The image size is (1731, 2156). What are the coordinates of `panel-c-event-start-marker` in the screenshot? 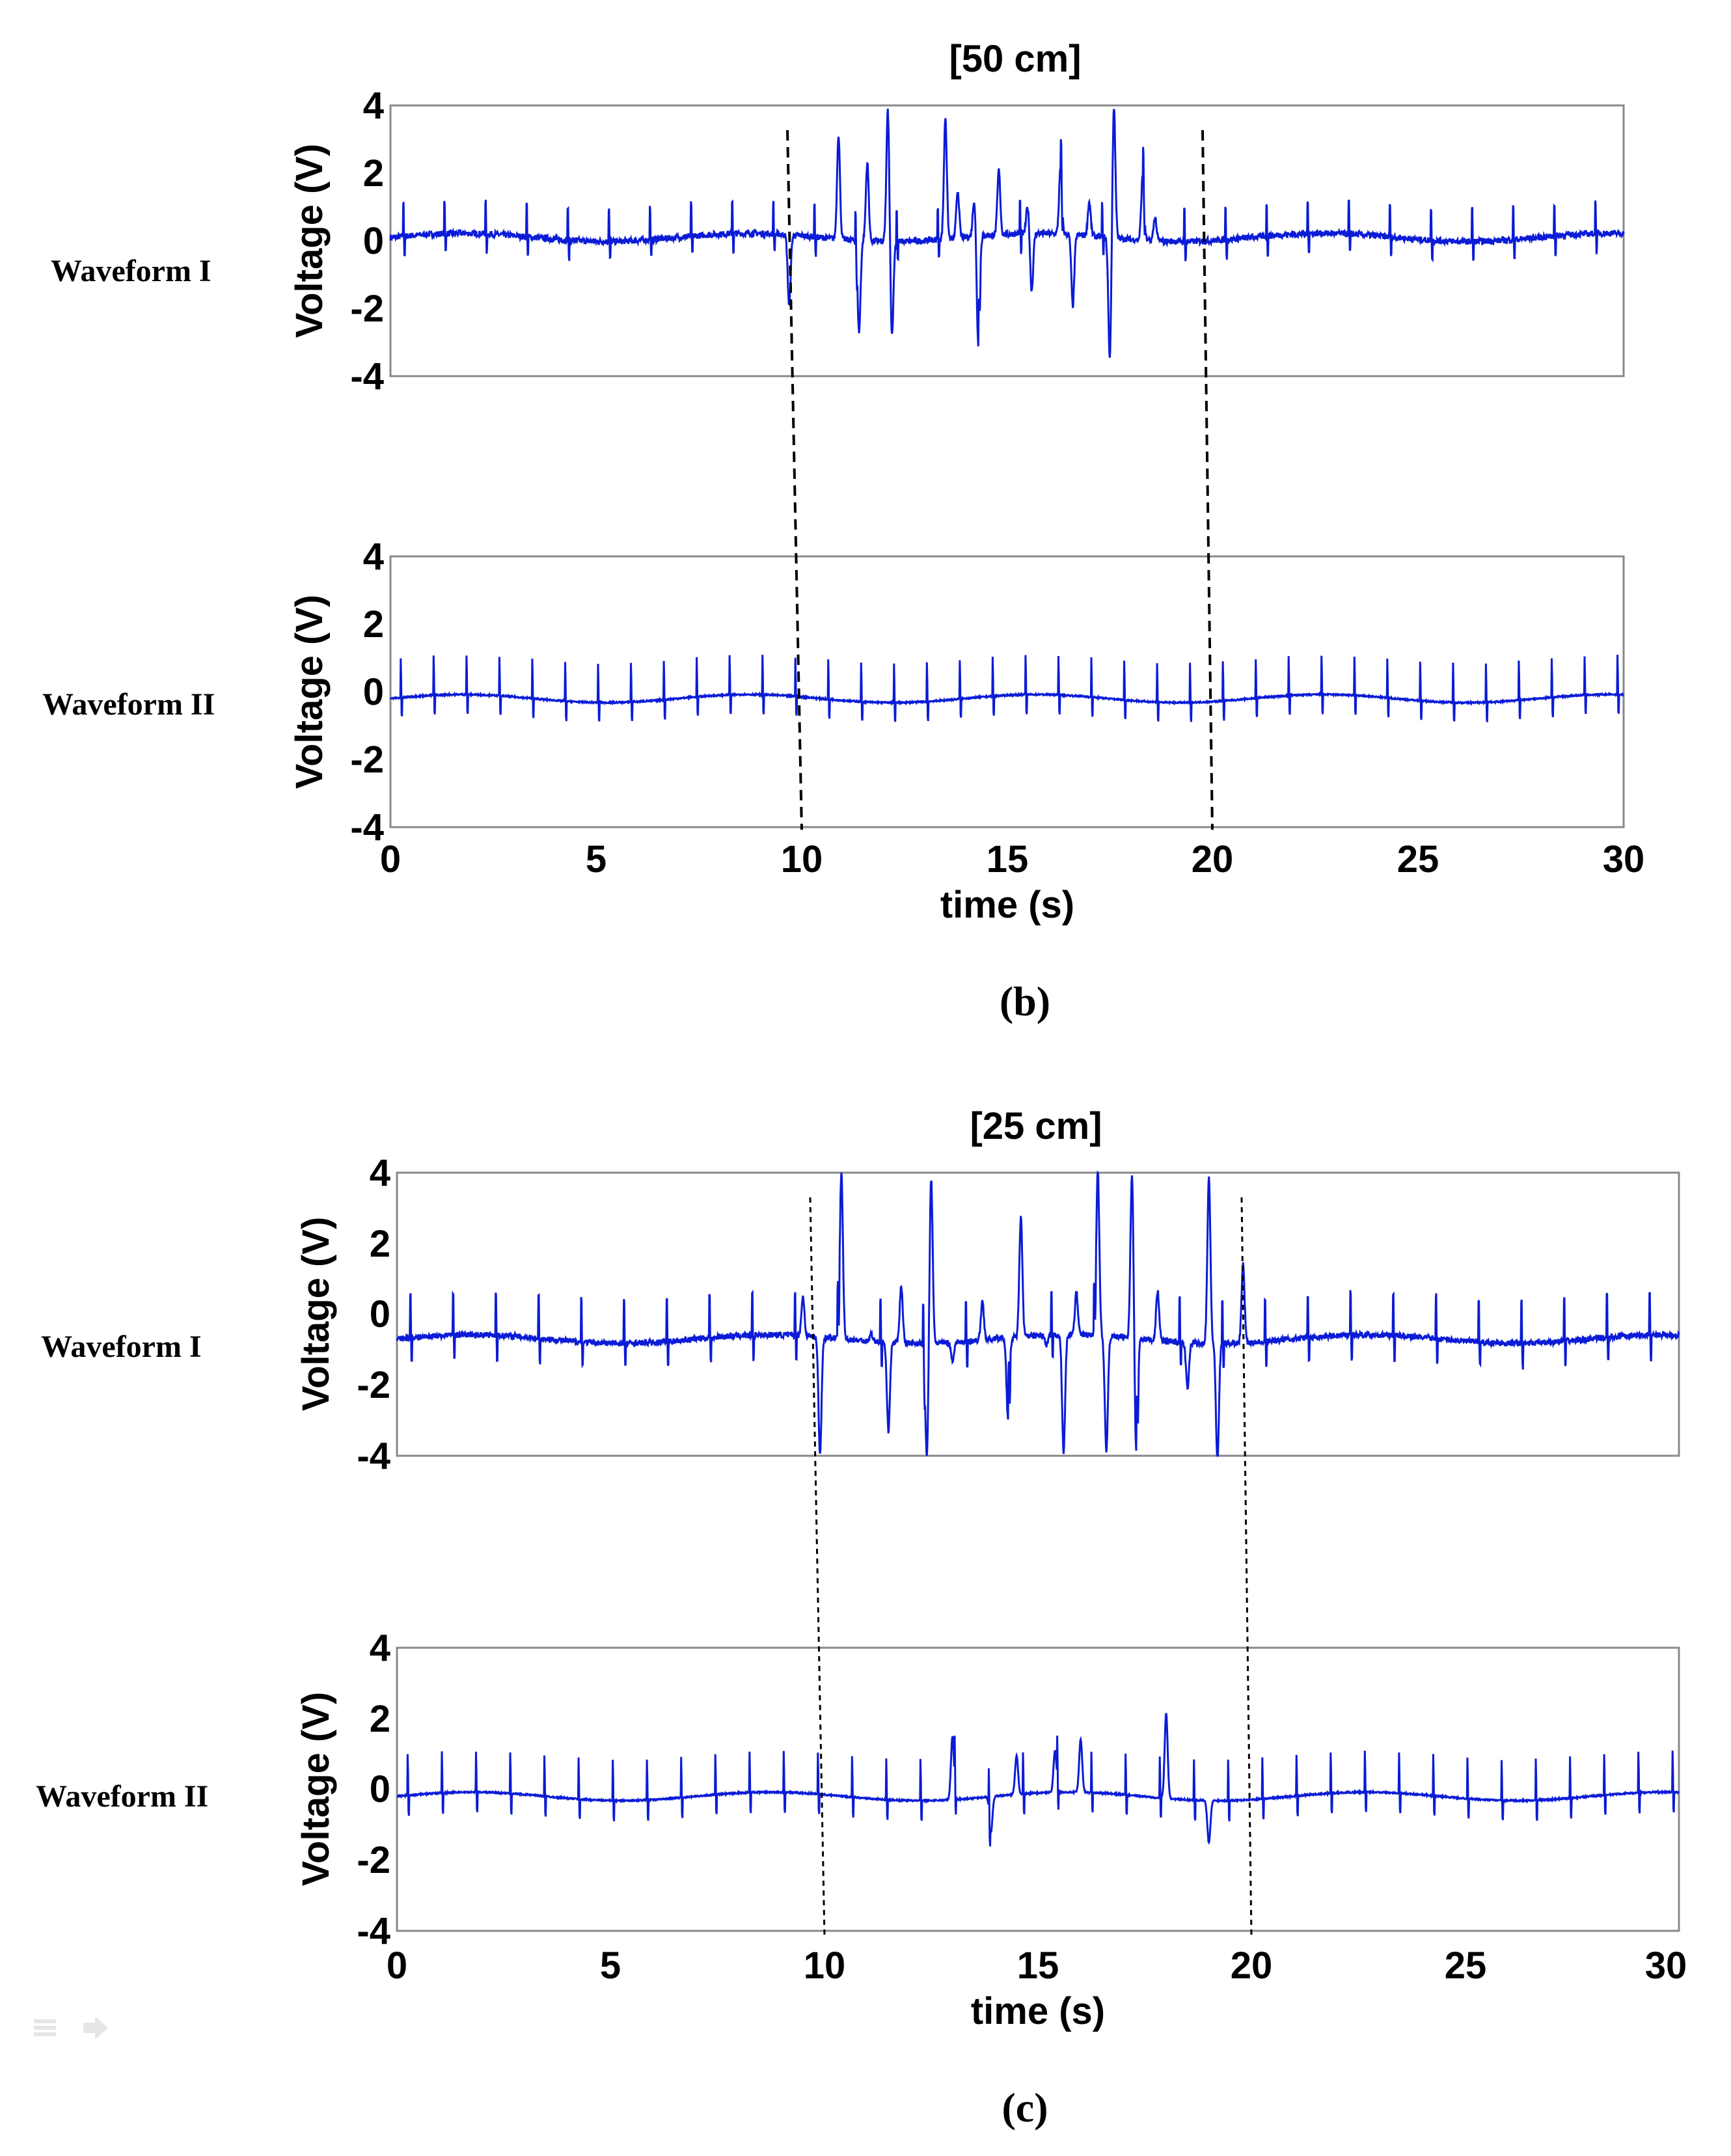 It's located at (817, 1567).